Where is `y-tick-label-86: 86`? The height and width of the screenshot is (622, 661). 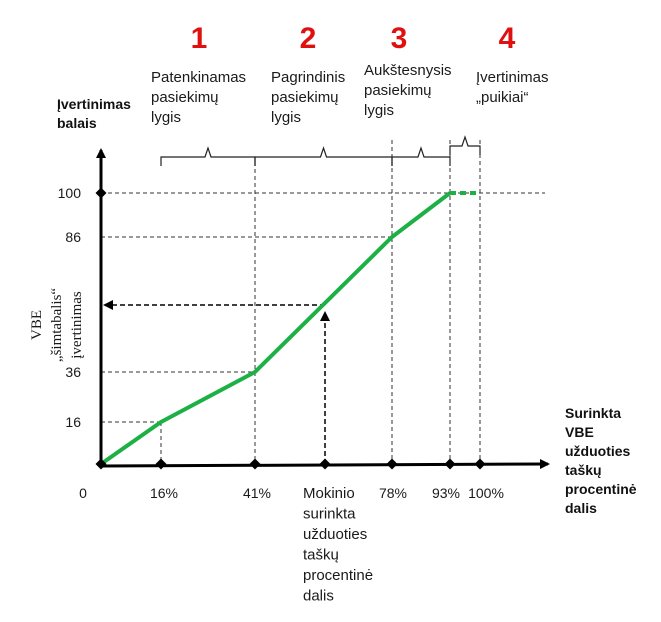 y-tick-label-86: 86 is located at coordinates (73, 237).